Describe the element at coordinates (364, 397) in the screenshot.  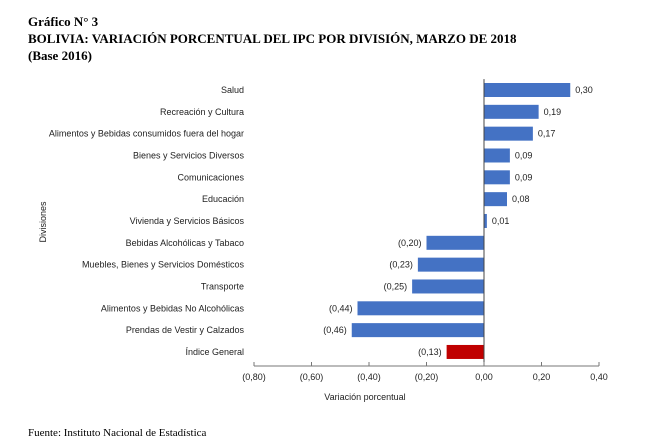
I see `x-axis-label: Variación porcentual` at that location.